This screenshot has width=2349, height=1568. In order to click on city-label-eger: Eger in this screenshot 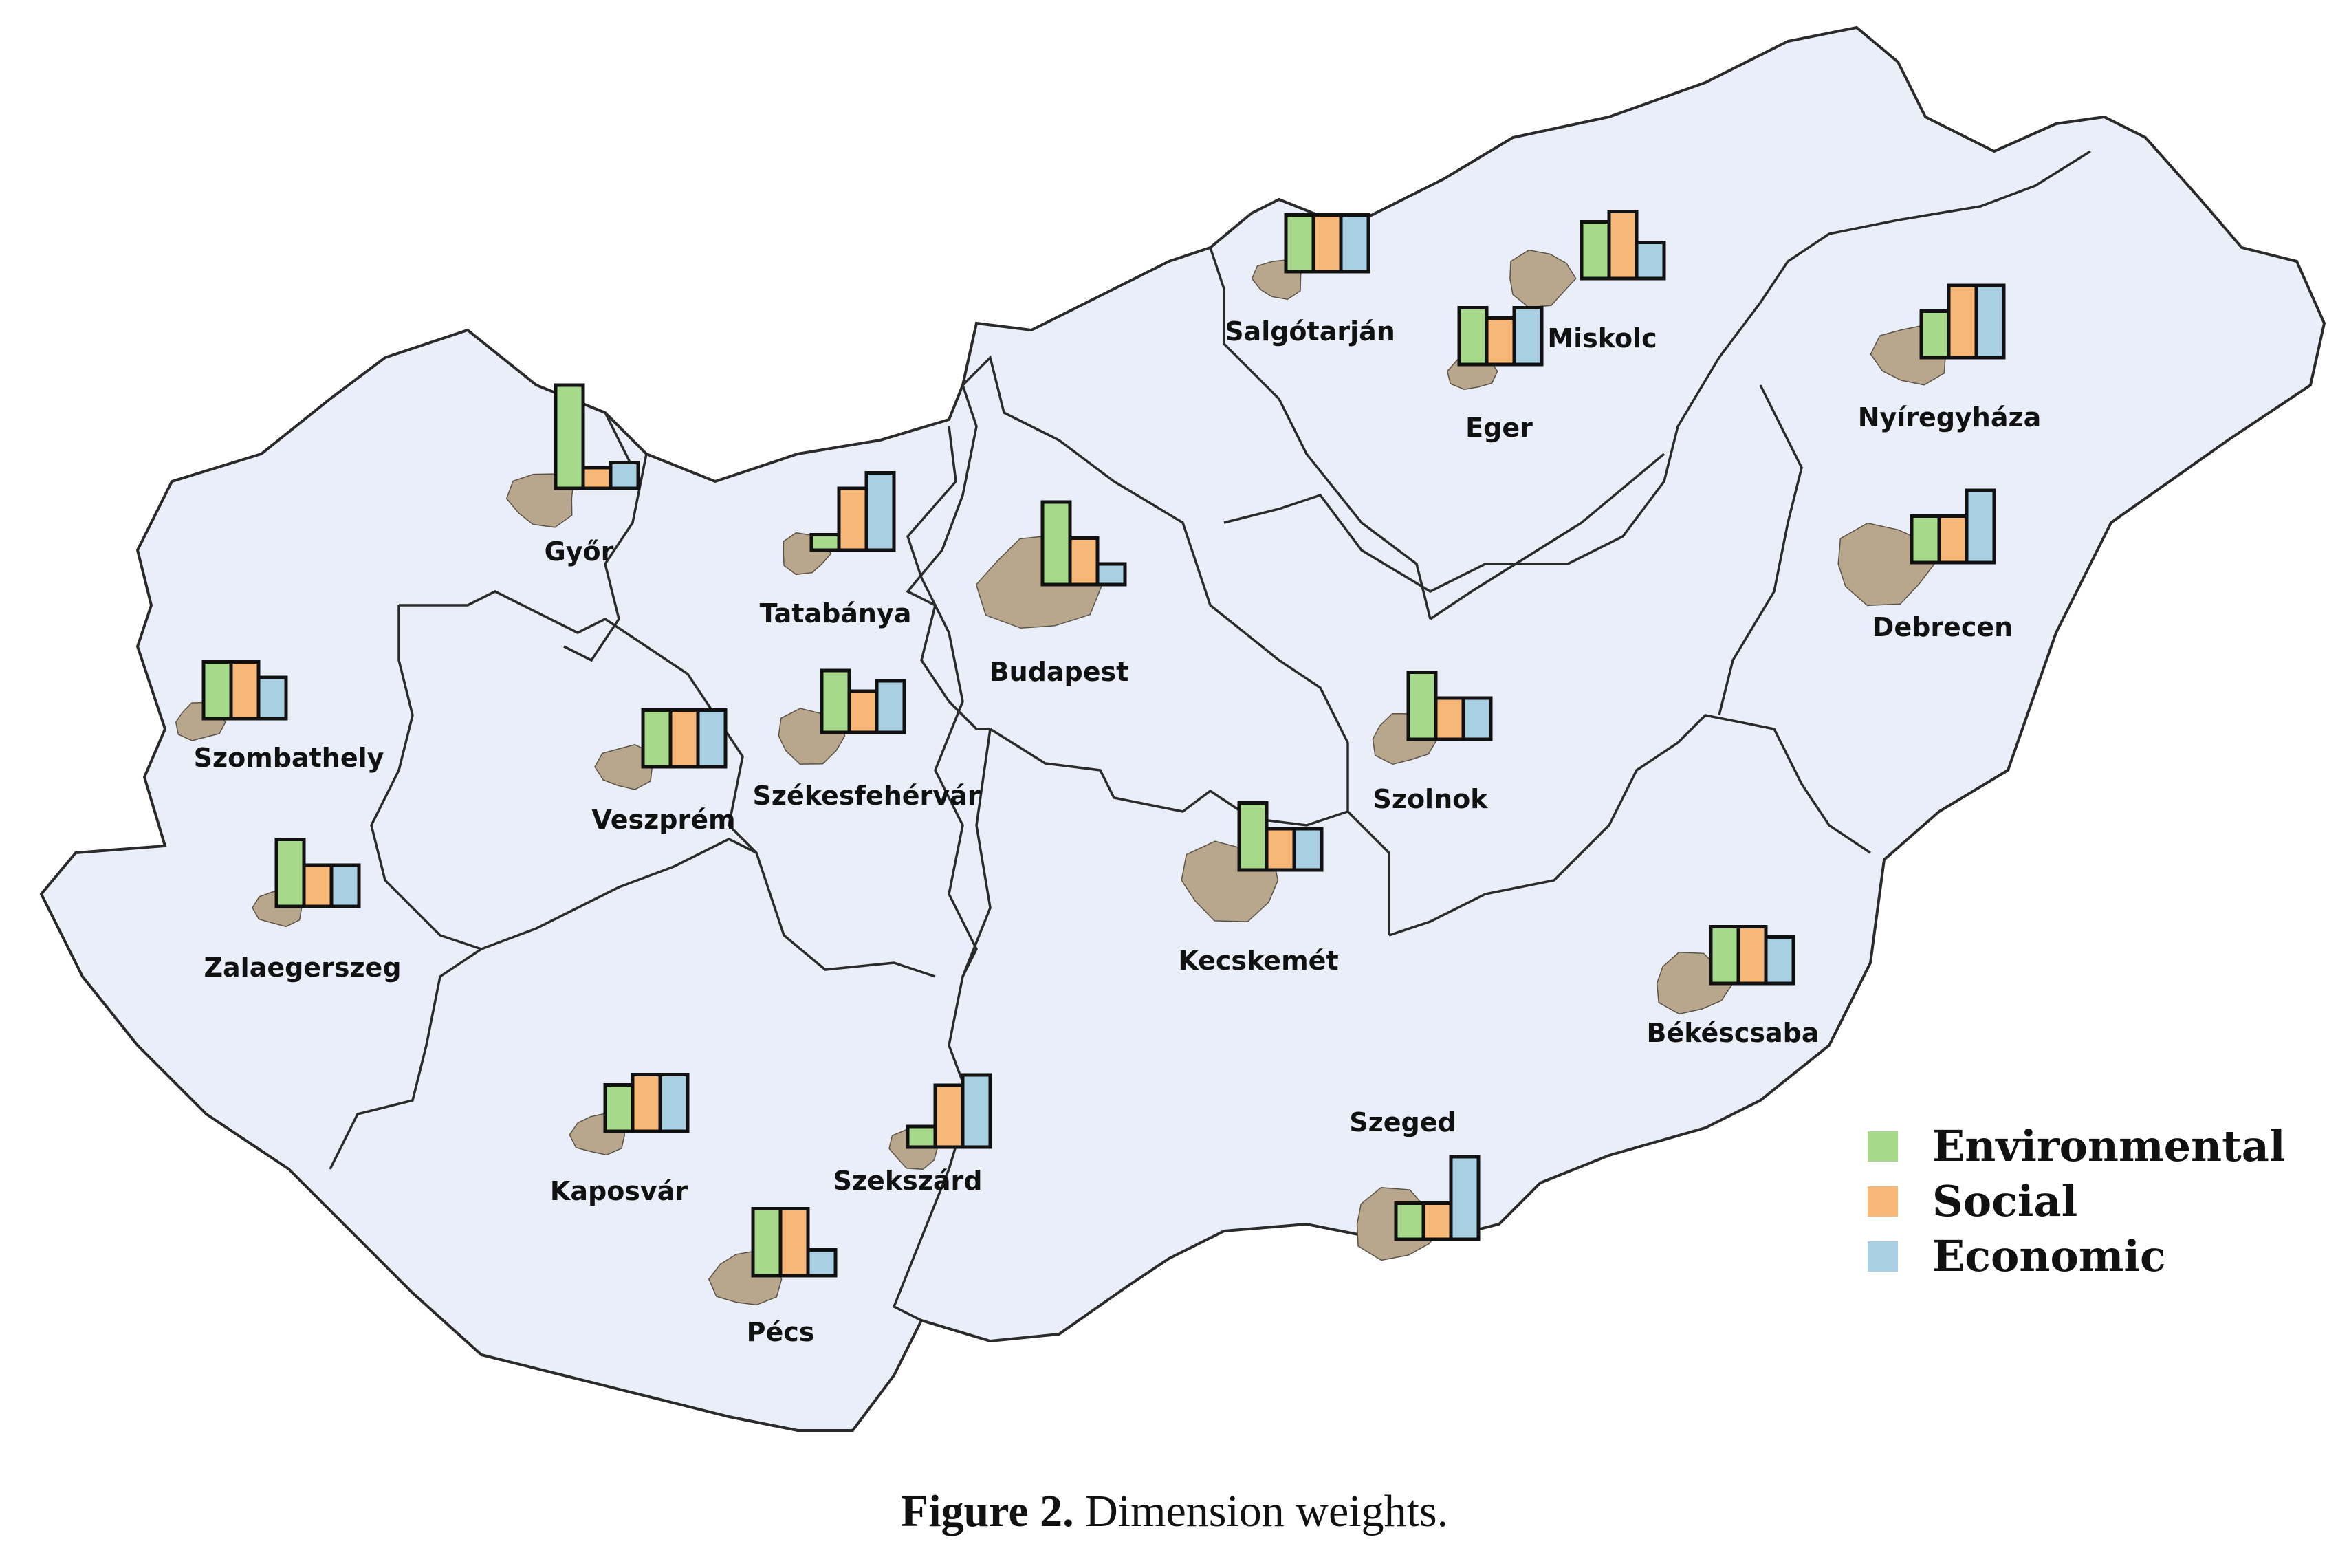, I will do `click(1499, 428)`.